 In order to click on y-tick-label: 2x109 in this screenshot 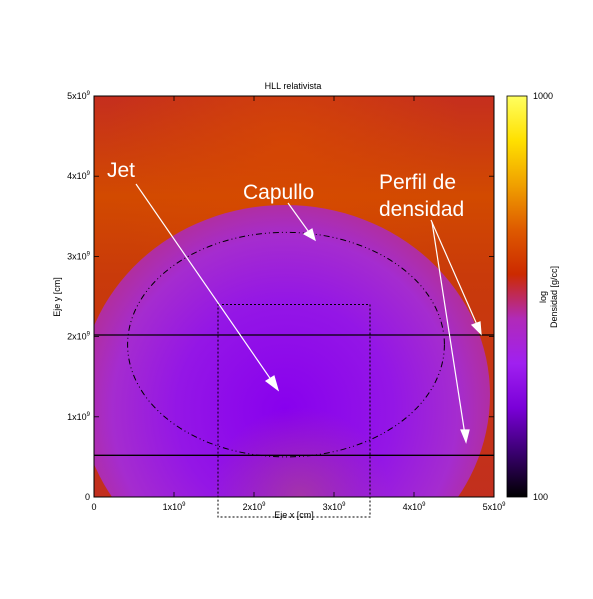, I will do `click(79, 337)`.